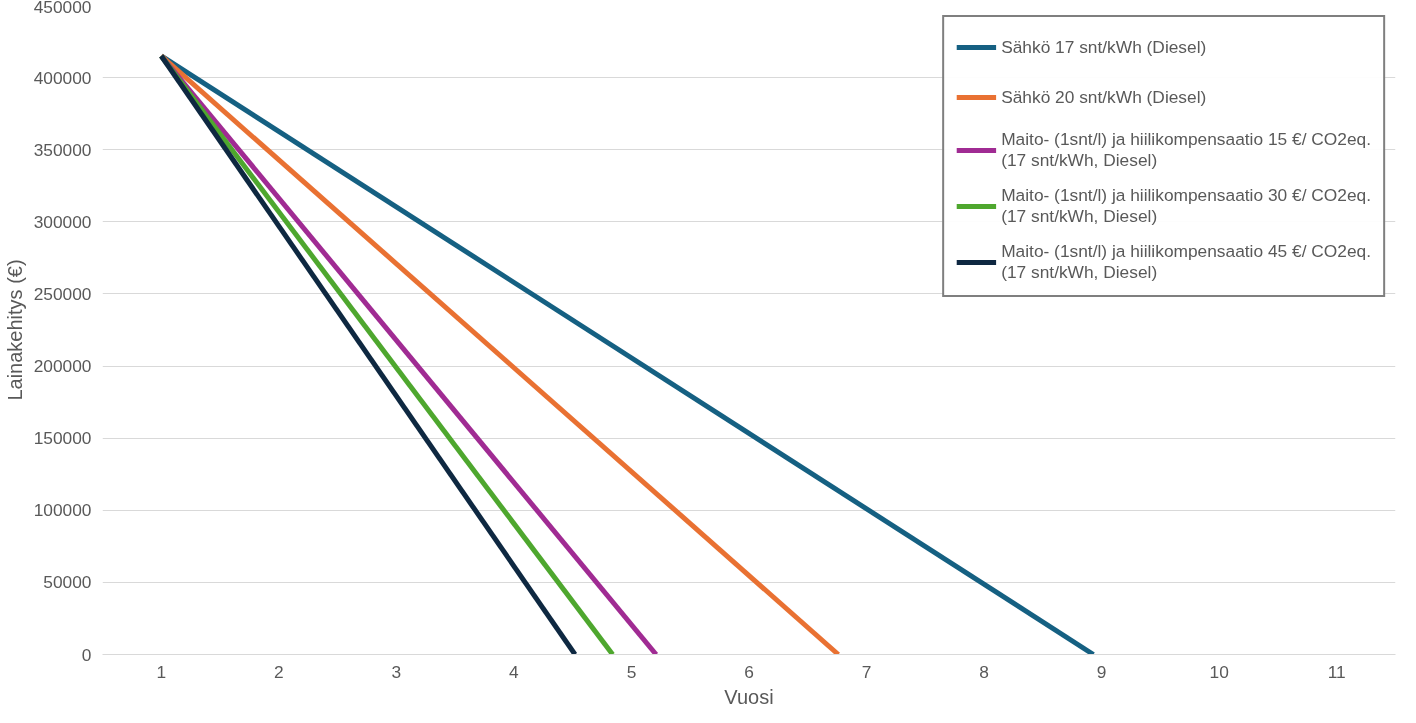  I want to click on legend-label: Sähkö 20 snt/kWh (Diesel), so click(1104, 97).